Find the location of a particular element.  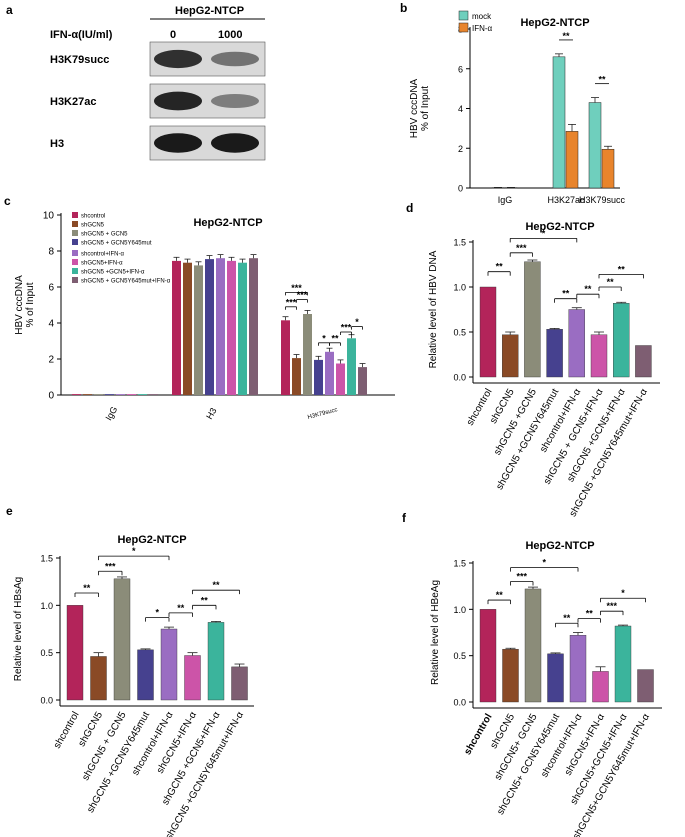

legend-label: mock is located at coordinates (482, 16).